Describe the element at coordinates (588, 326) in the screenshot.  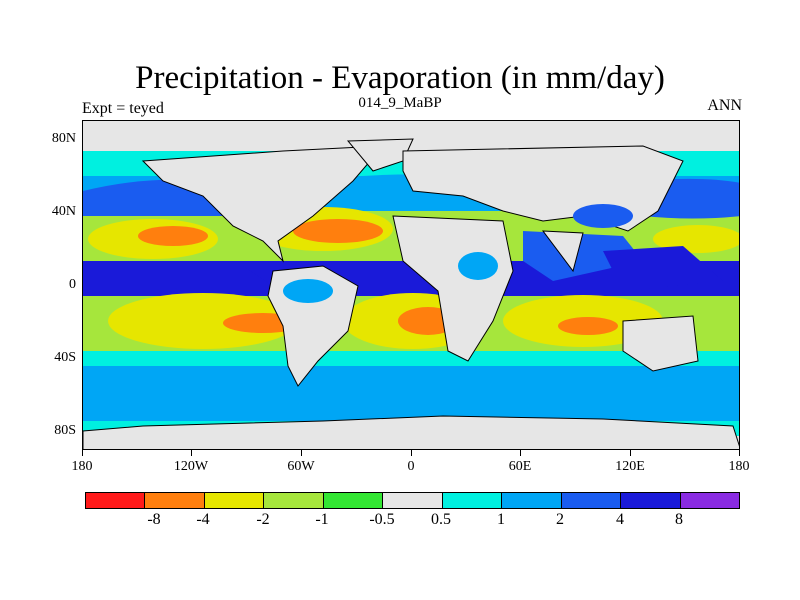
I see `dry-zone-south-indian-core` at that location.